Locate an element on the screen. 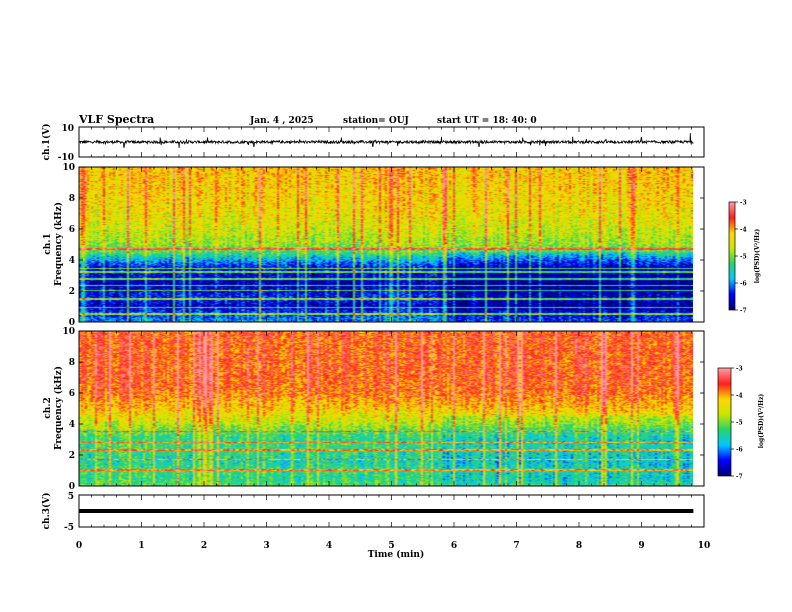 This screenshot has width=792, height=612. time-tick-label: 10 is located at coordinates (704, 546).